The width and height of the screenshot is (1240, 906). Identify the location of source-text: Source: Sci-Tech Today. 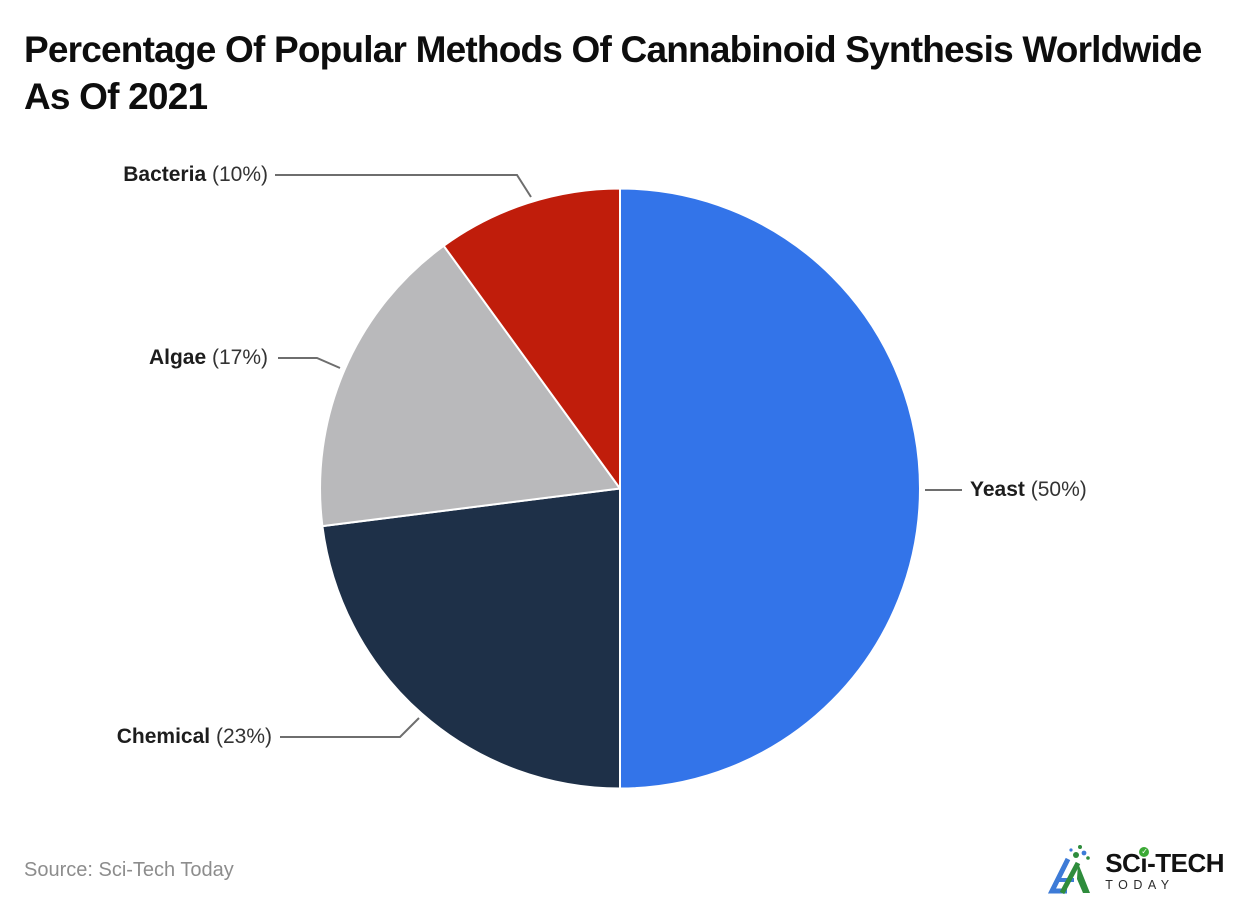
(129, 870).